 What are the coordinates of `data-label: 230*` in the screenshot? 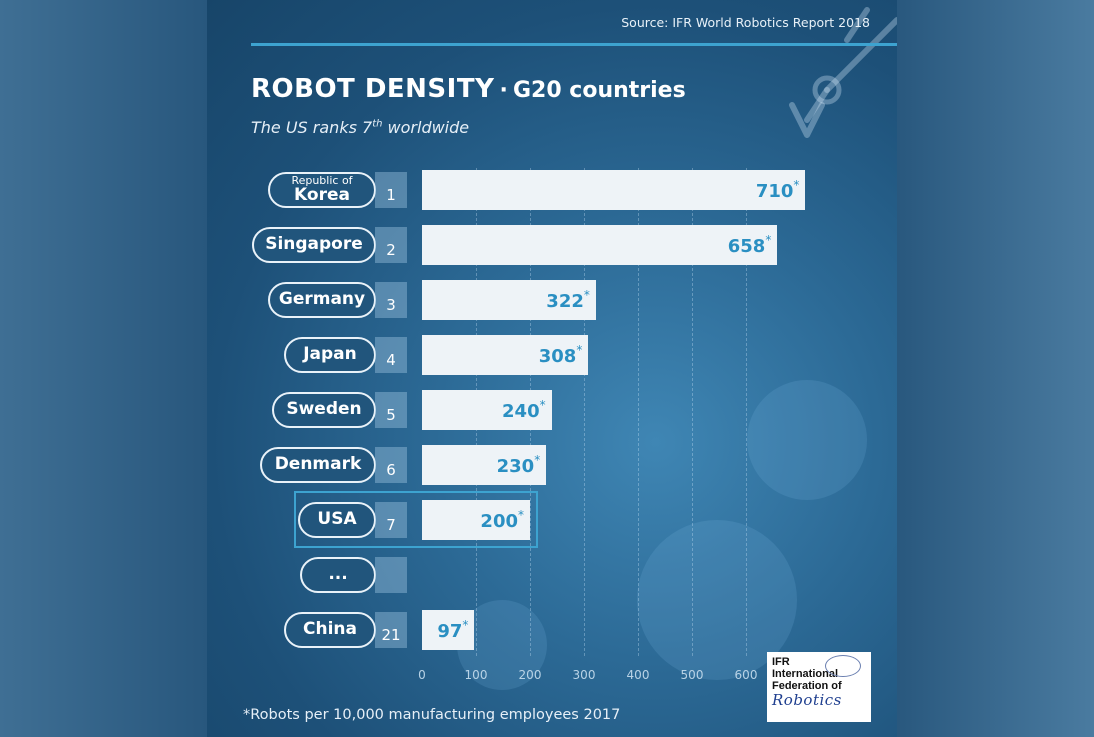 It's located at (481, 465).